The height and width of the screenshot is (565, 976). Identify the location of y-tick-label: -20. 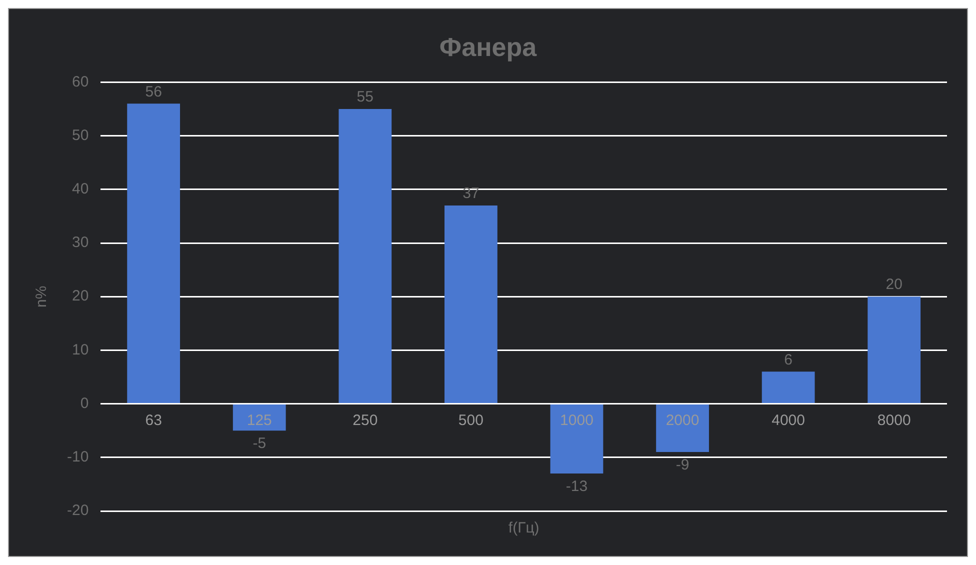
(77, 511).